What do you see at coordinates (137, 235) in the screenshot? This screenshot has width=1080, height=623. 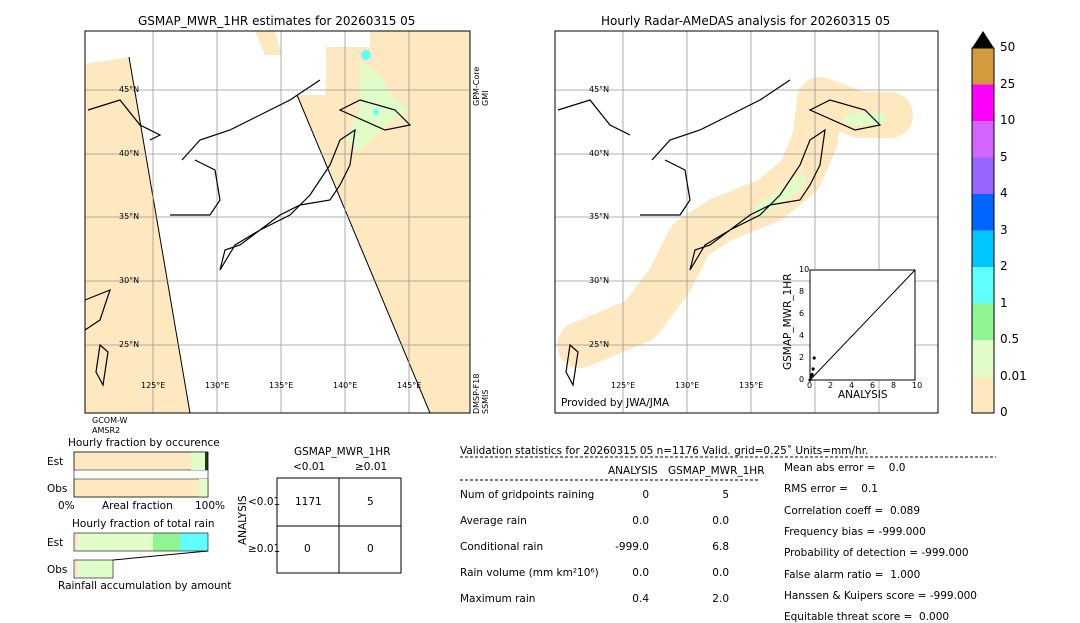 I see `left-swath-orange` at bounding box center [137, 235].